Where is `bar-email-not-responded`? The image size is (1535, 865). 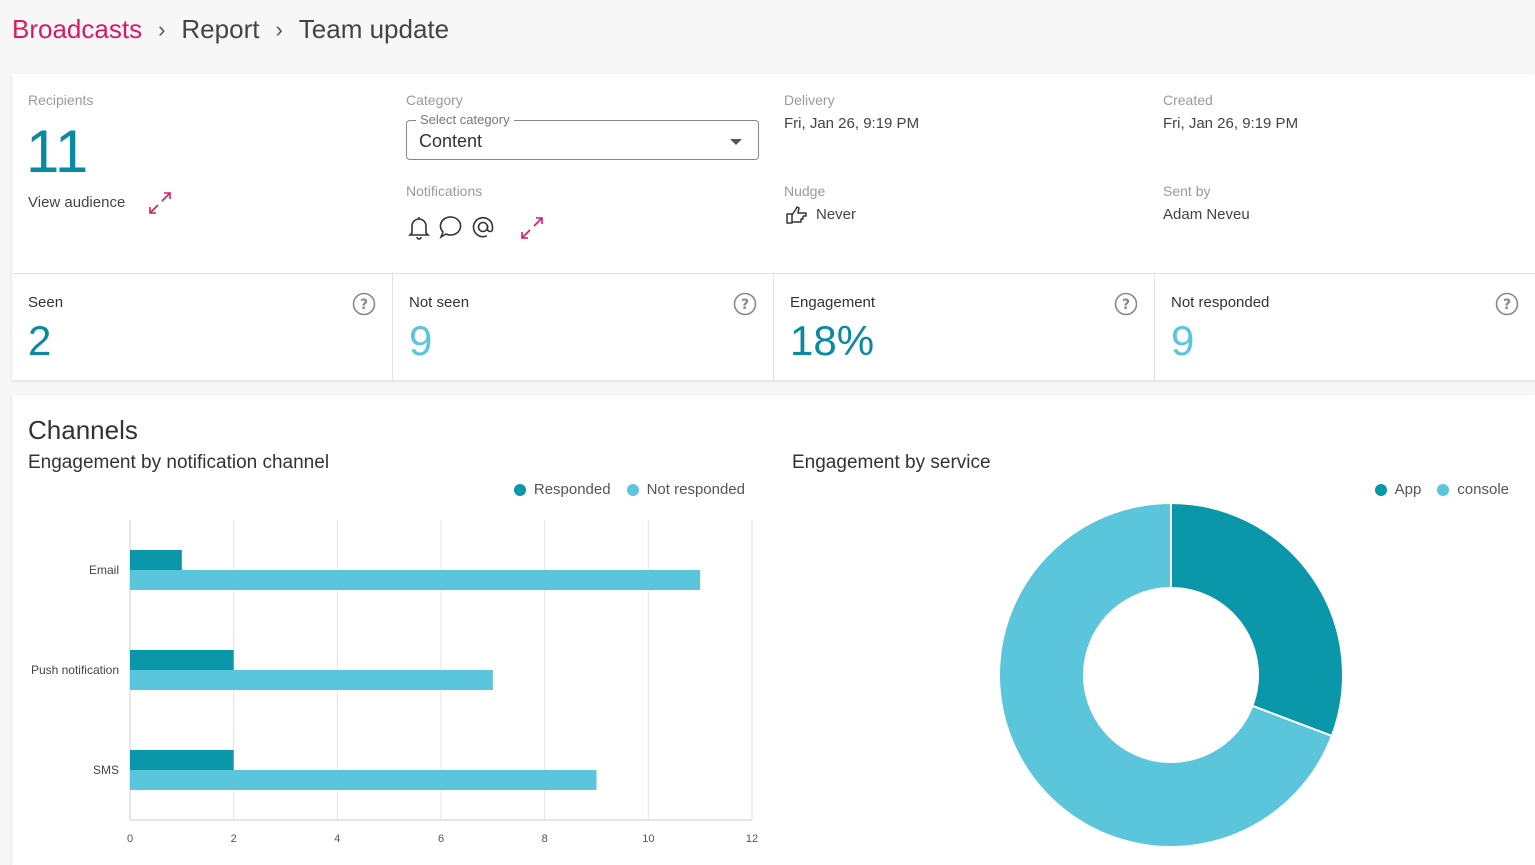 bar-email-not-responded is located at coordinates (415, 580).